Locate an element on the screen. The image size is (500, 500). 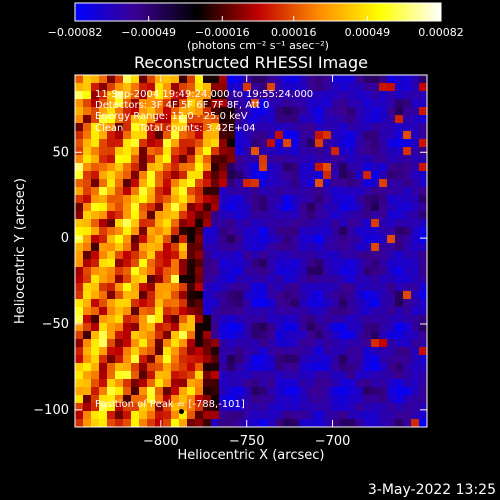
x-tick-label: −800 is located at coordinates (161, 441).